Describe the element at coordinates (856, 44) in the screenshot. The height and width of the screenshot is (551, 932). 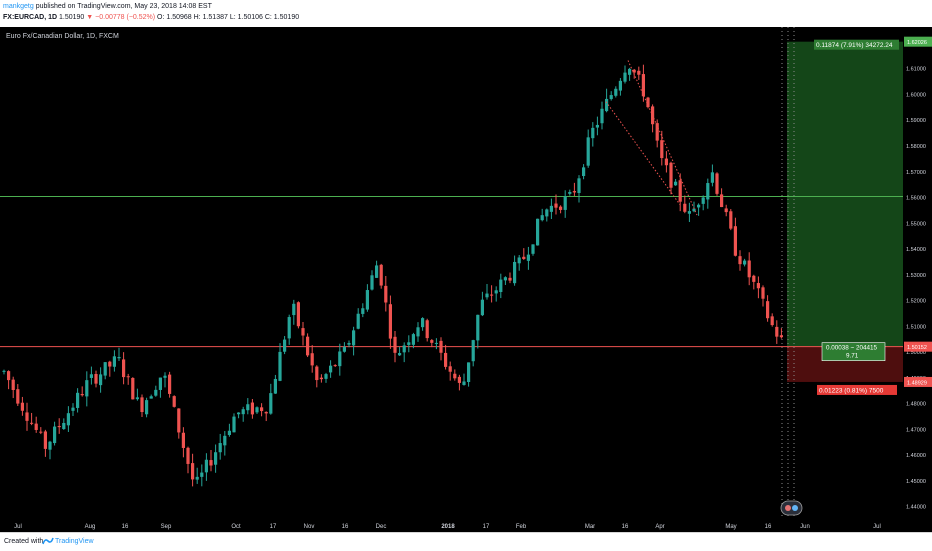
I see `target-label-box` at that location.